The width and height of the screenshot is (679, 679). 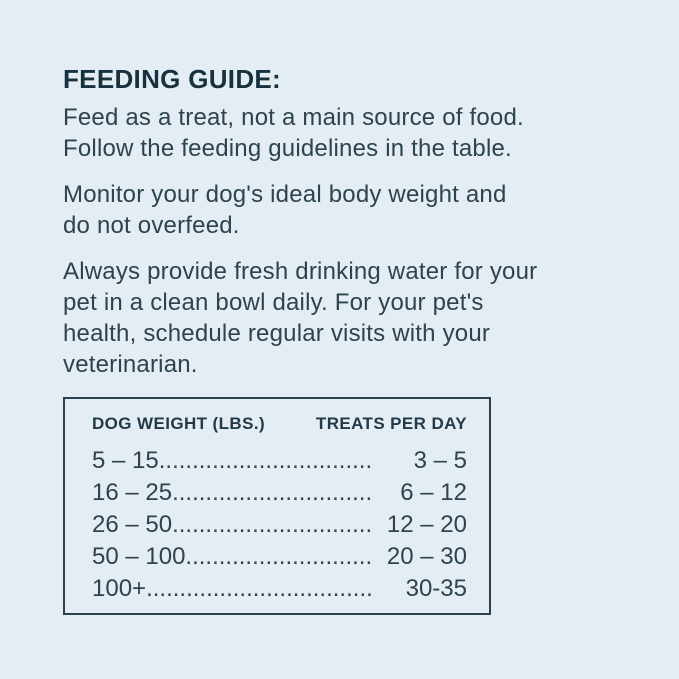 I want to click on dog-weight-value: 50 – 100, so click(x=139, y=556).